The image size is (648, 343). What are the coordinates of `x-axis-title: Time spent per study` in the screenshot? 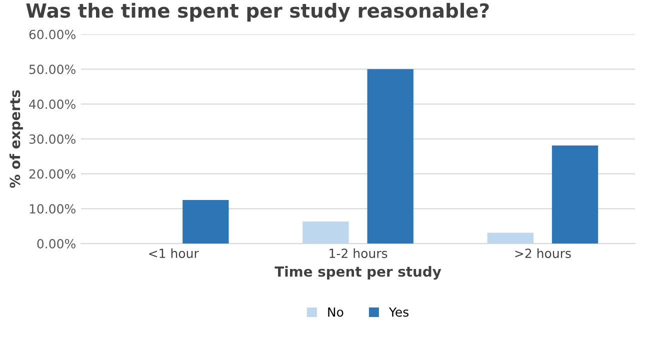 It's located at (358, 273).